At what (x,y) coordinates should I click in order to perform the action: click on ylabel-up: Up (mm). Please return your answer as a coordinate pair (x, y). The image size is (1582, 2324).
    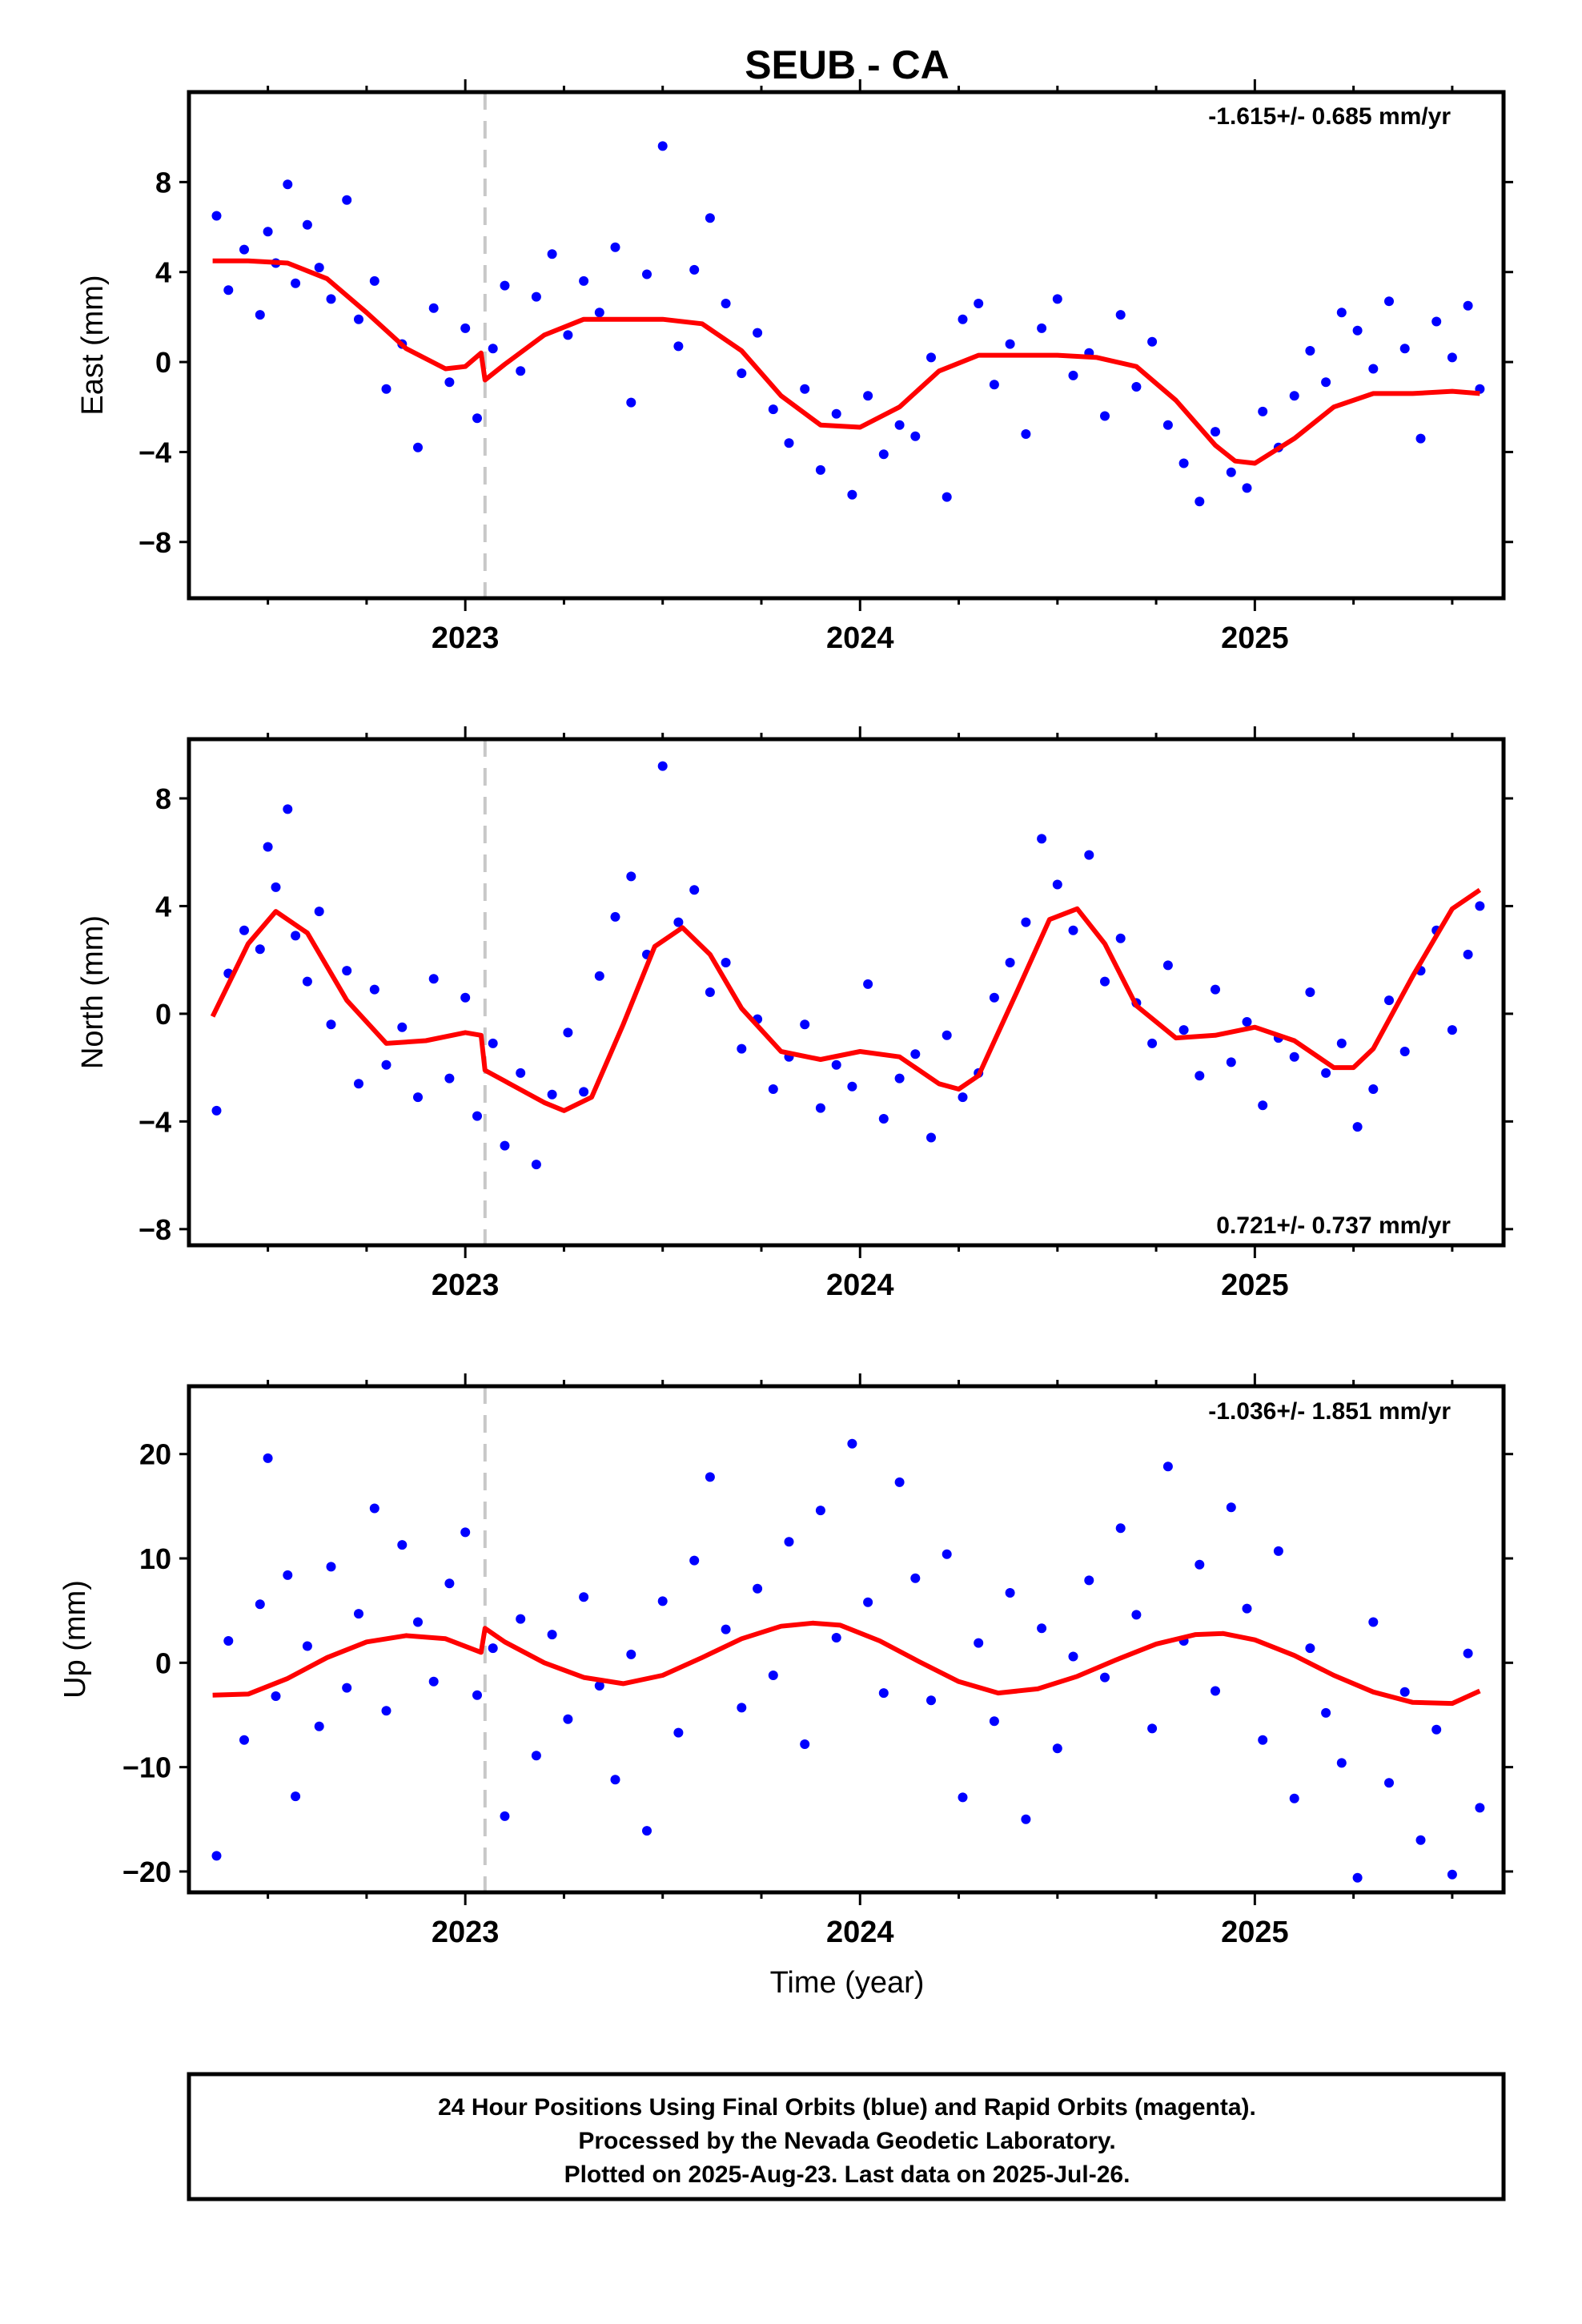
    Looking at the image, I should click on (75, 1639).